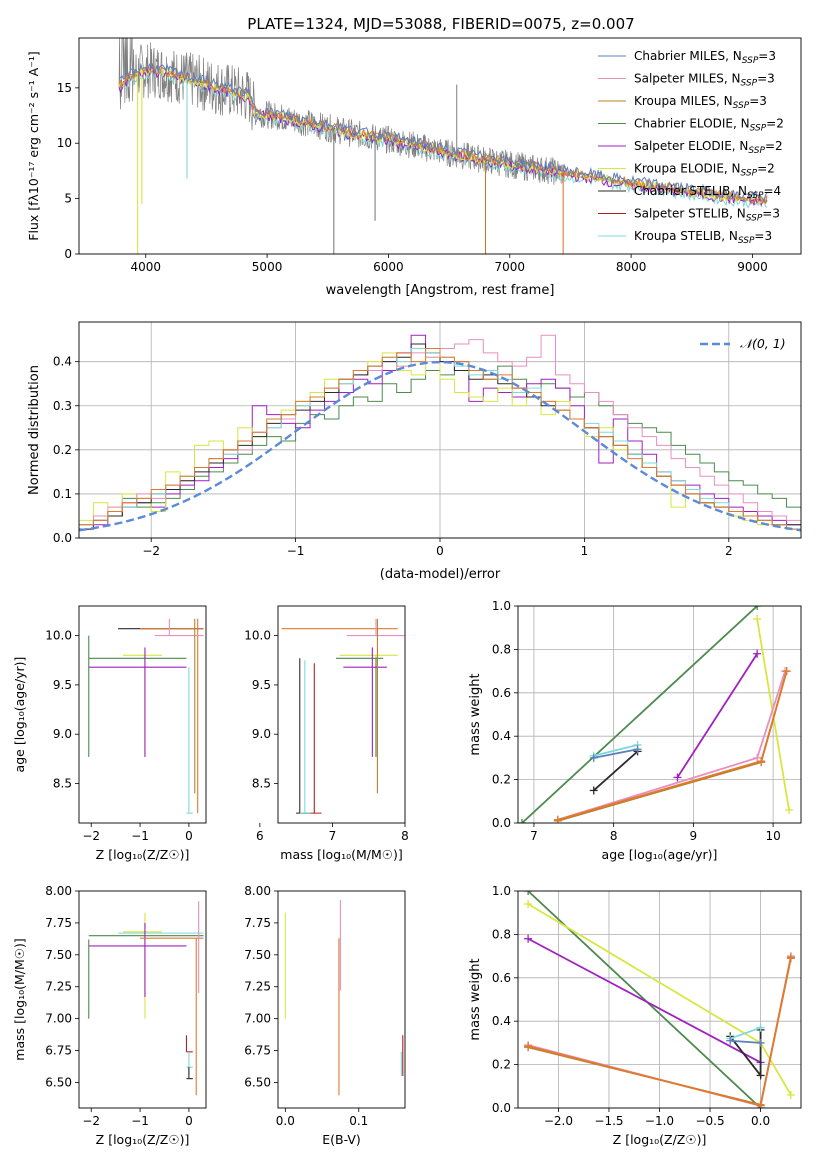  I want to click on legend-label-text: Chabrier ELODIE, N, so click(692, 124).